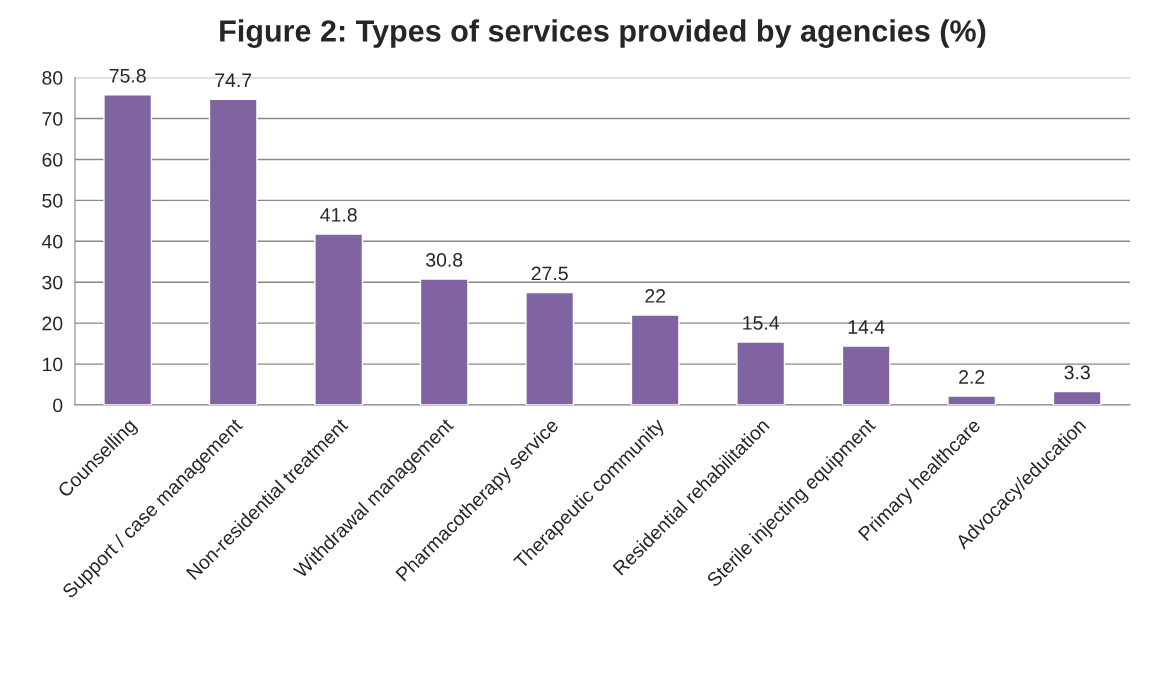  What do you see at coordinates (549, 273) in the screenshot?
I see `data-label: 27.5` at bounding box center [549, 273].